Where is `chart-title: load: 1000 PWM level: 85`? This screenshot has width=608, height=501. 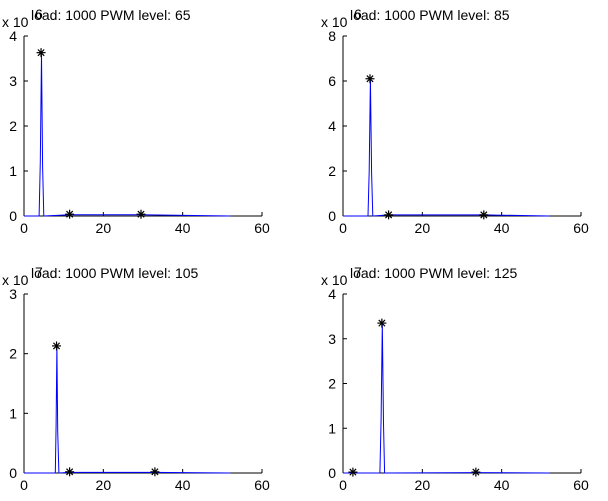 chart-title: load: 1000 PWM level: 85 is located at coordinates (430, 15).